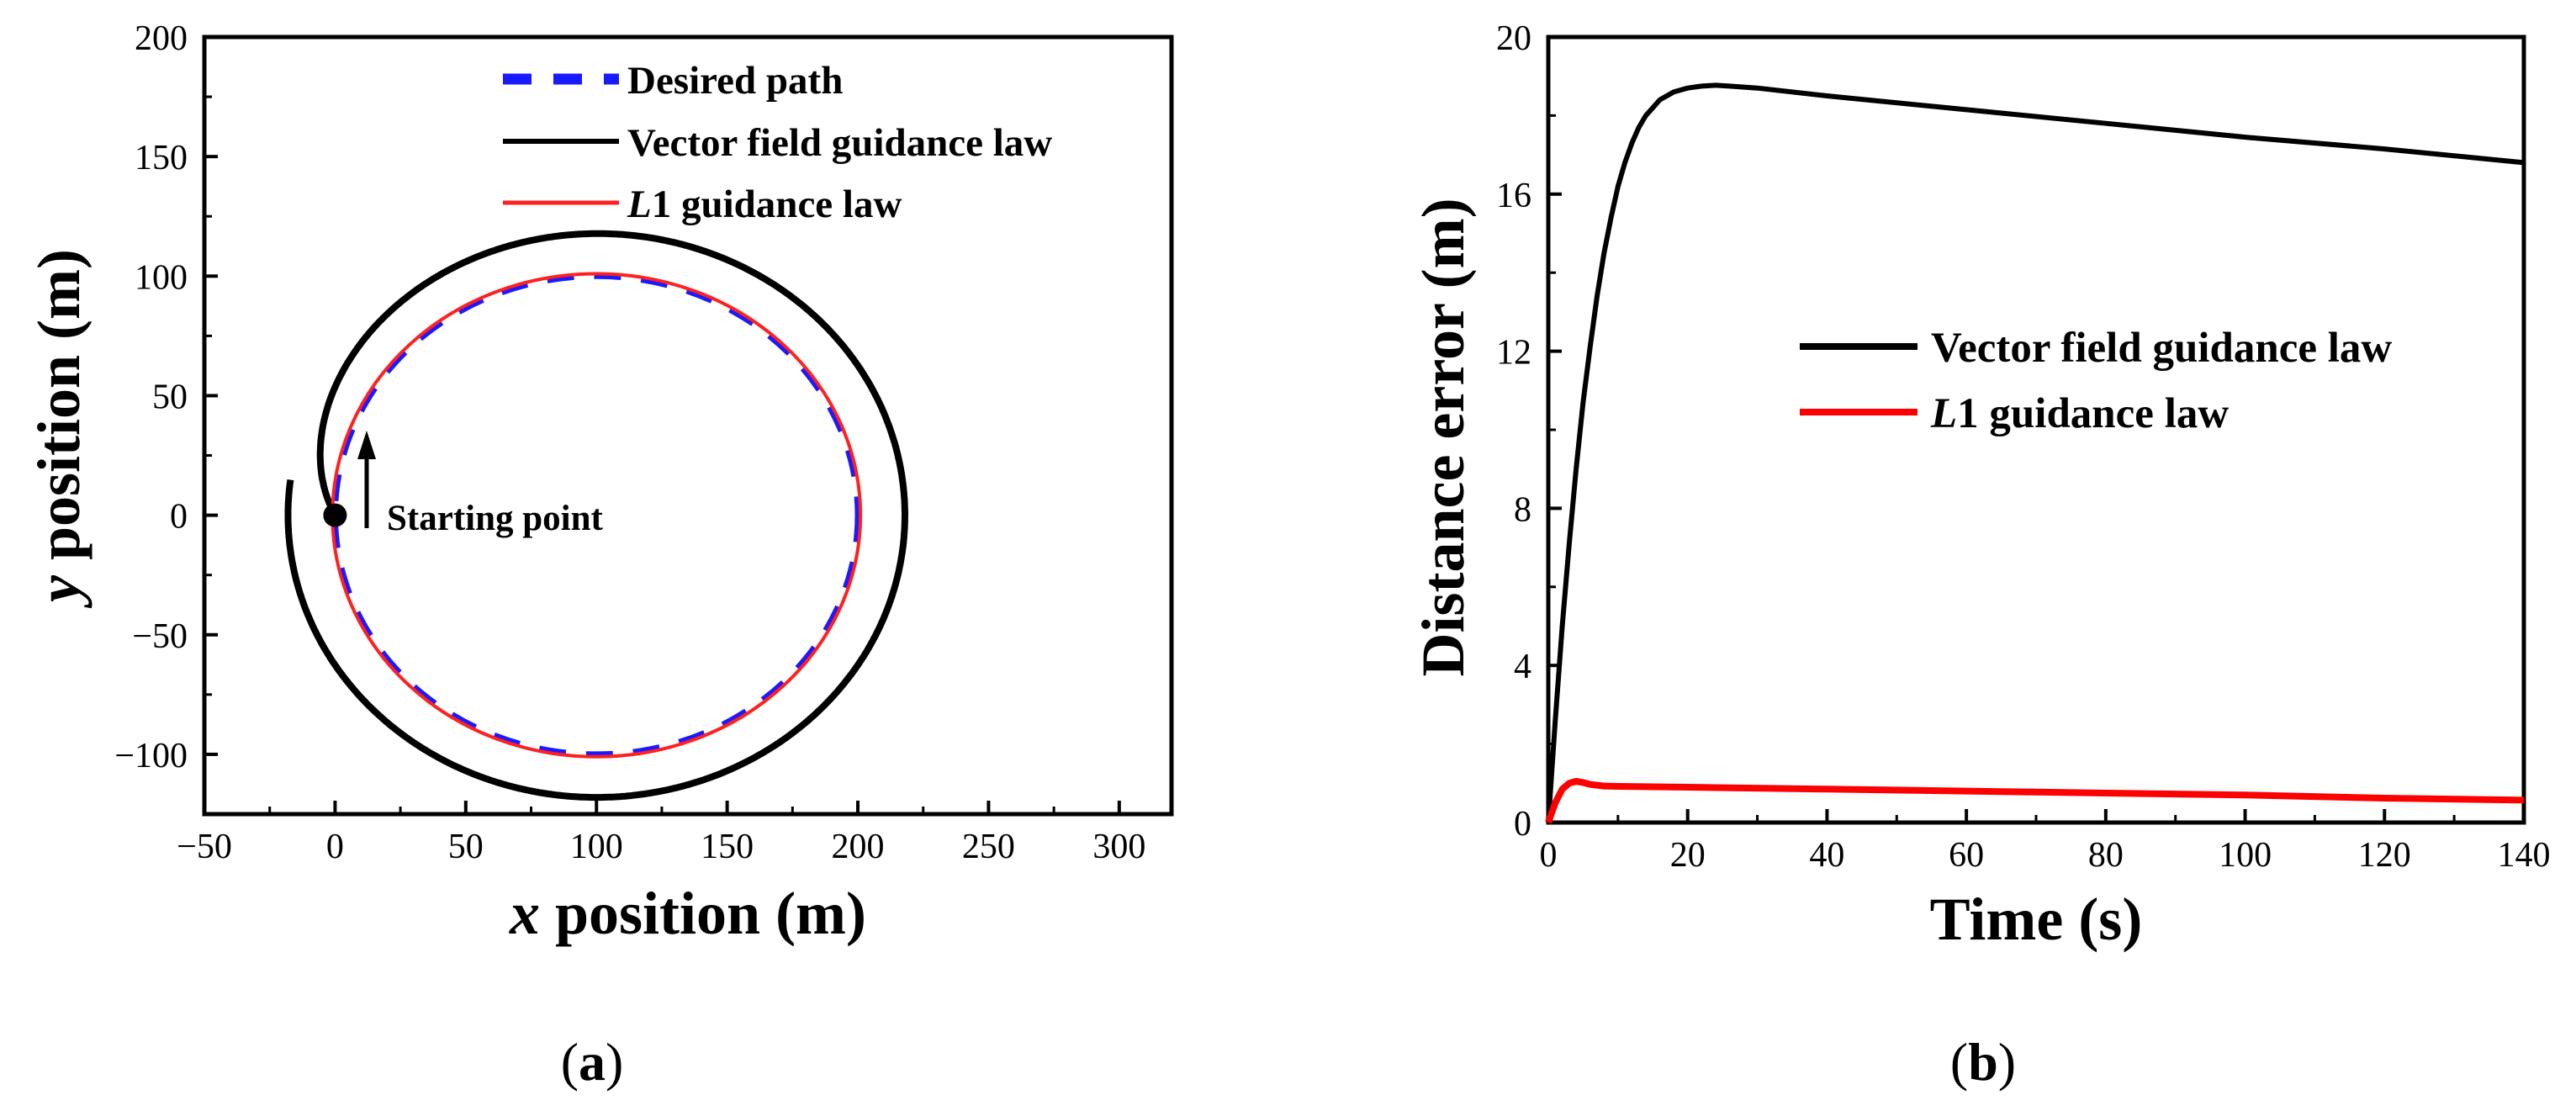 This screenshot has height=1111, width=2576. Describe the element at coordinates (2524, 856) in the screenshot. I see `x-tick-label: 140` at that location.